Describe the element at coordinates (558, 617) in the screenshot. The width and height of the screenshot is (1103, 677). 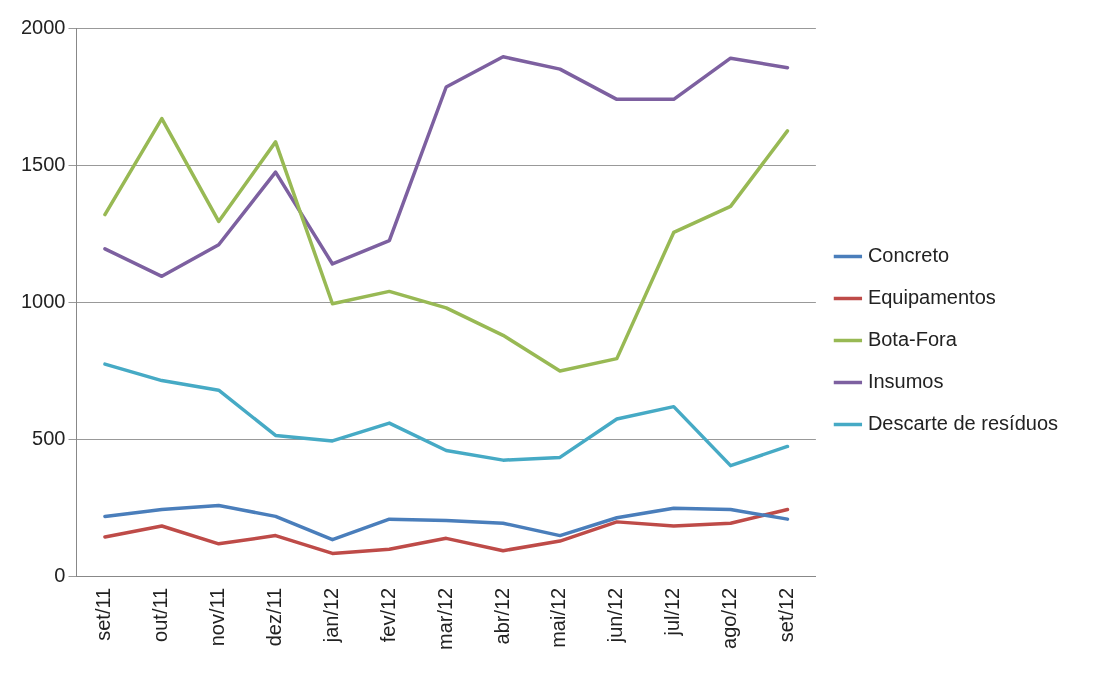
I see `x-tick-label: mai/12` at that location.